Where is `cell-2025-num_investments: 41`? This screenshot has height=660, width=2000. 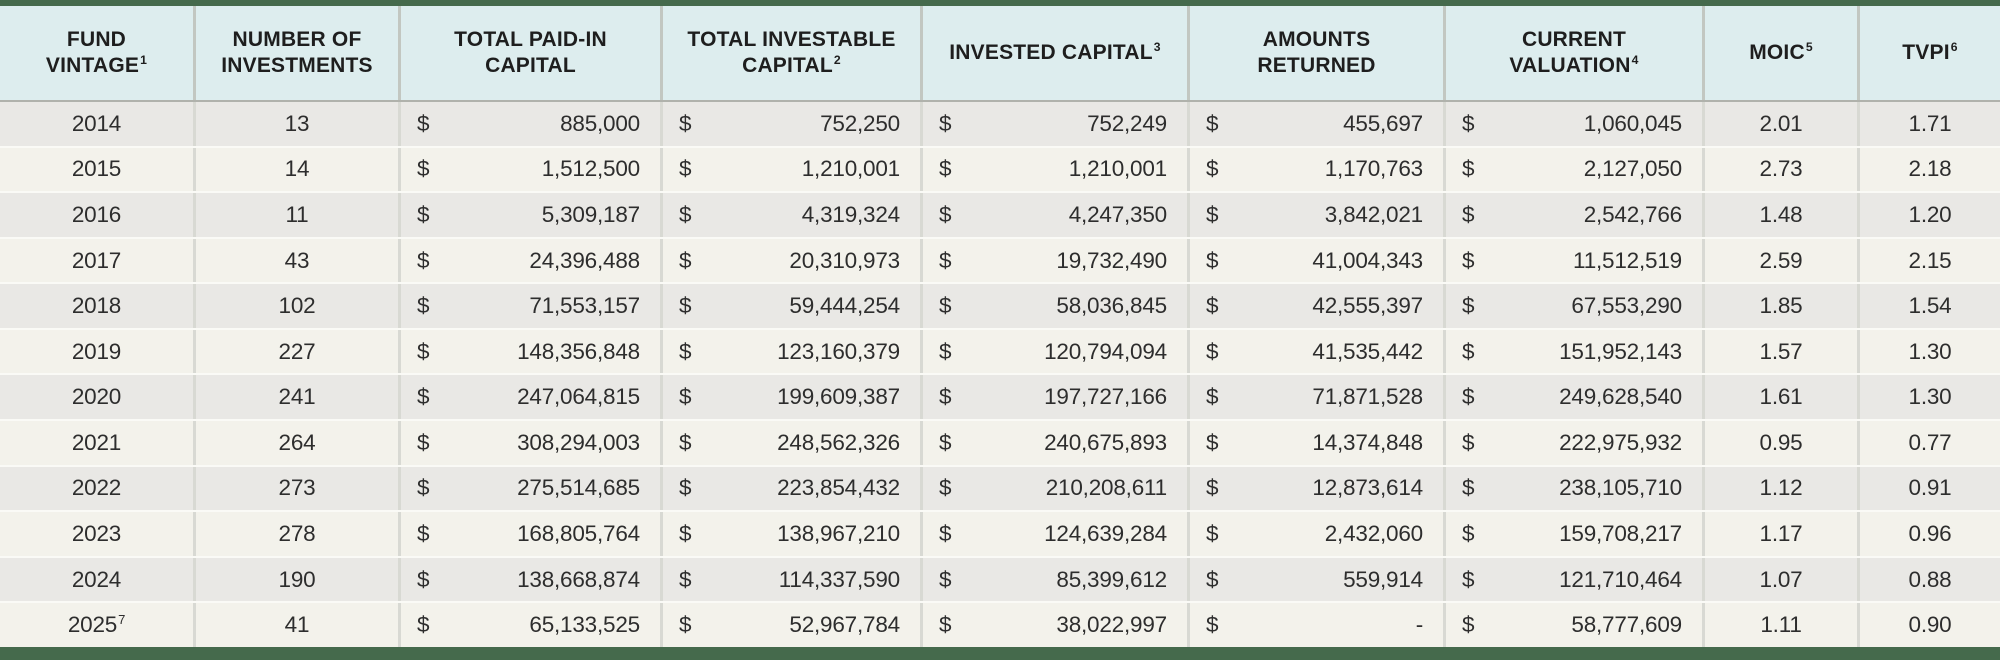 cell-2025-num_investments: 41 is located at coordinates (295, 625).